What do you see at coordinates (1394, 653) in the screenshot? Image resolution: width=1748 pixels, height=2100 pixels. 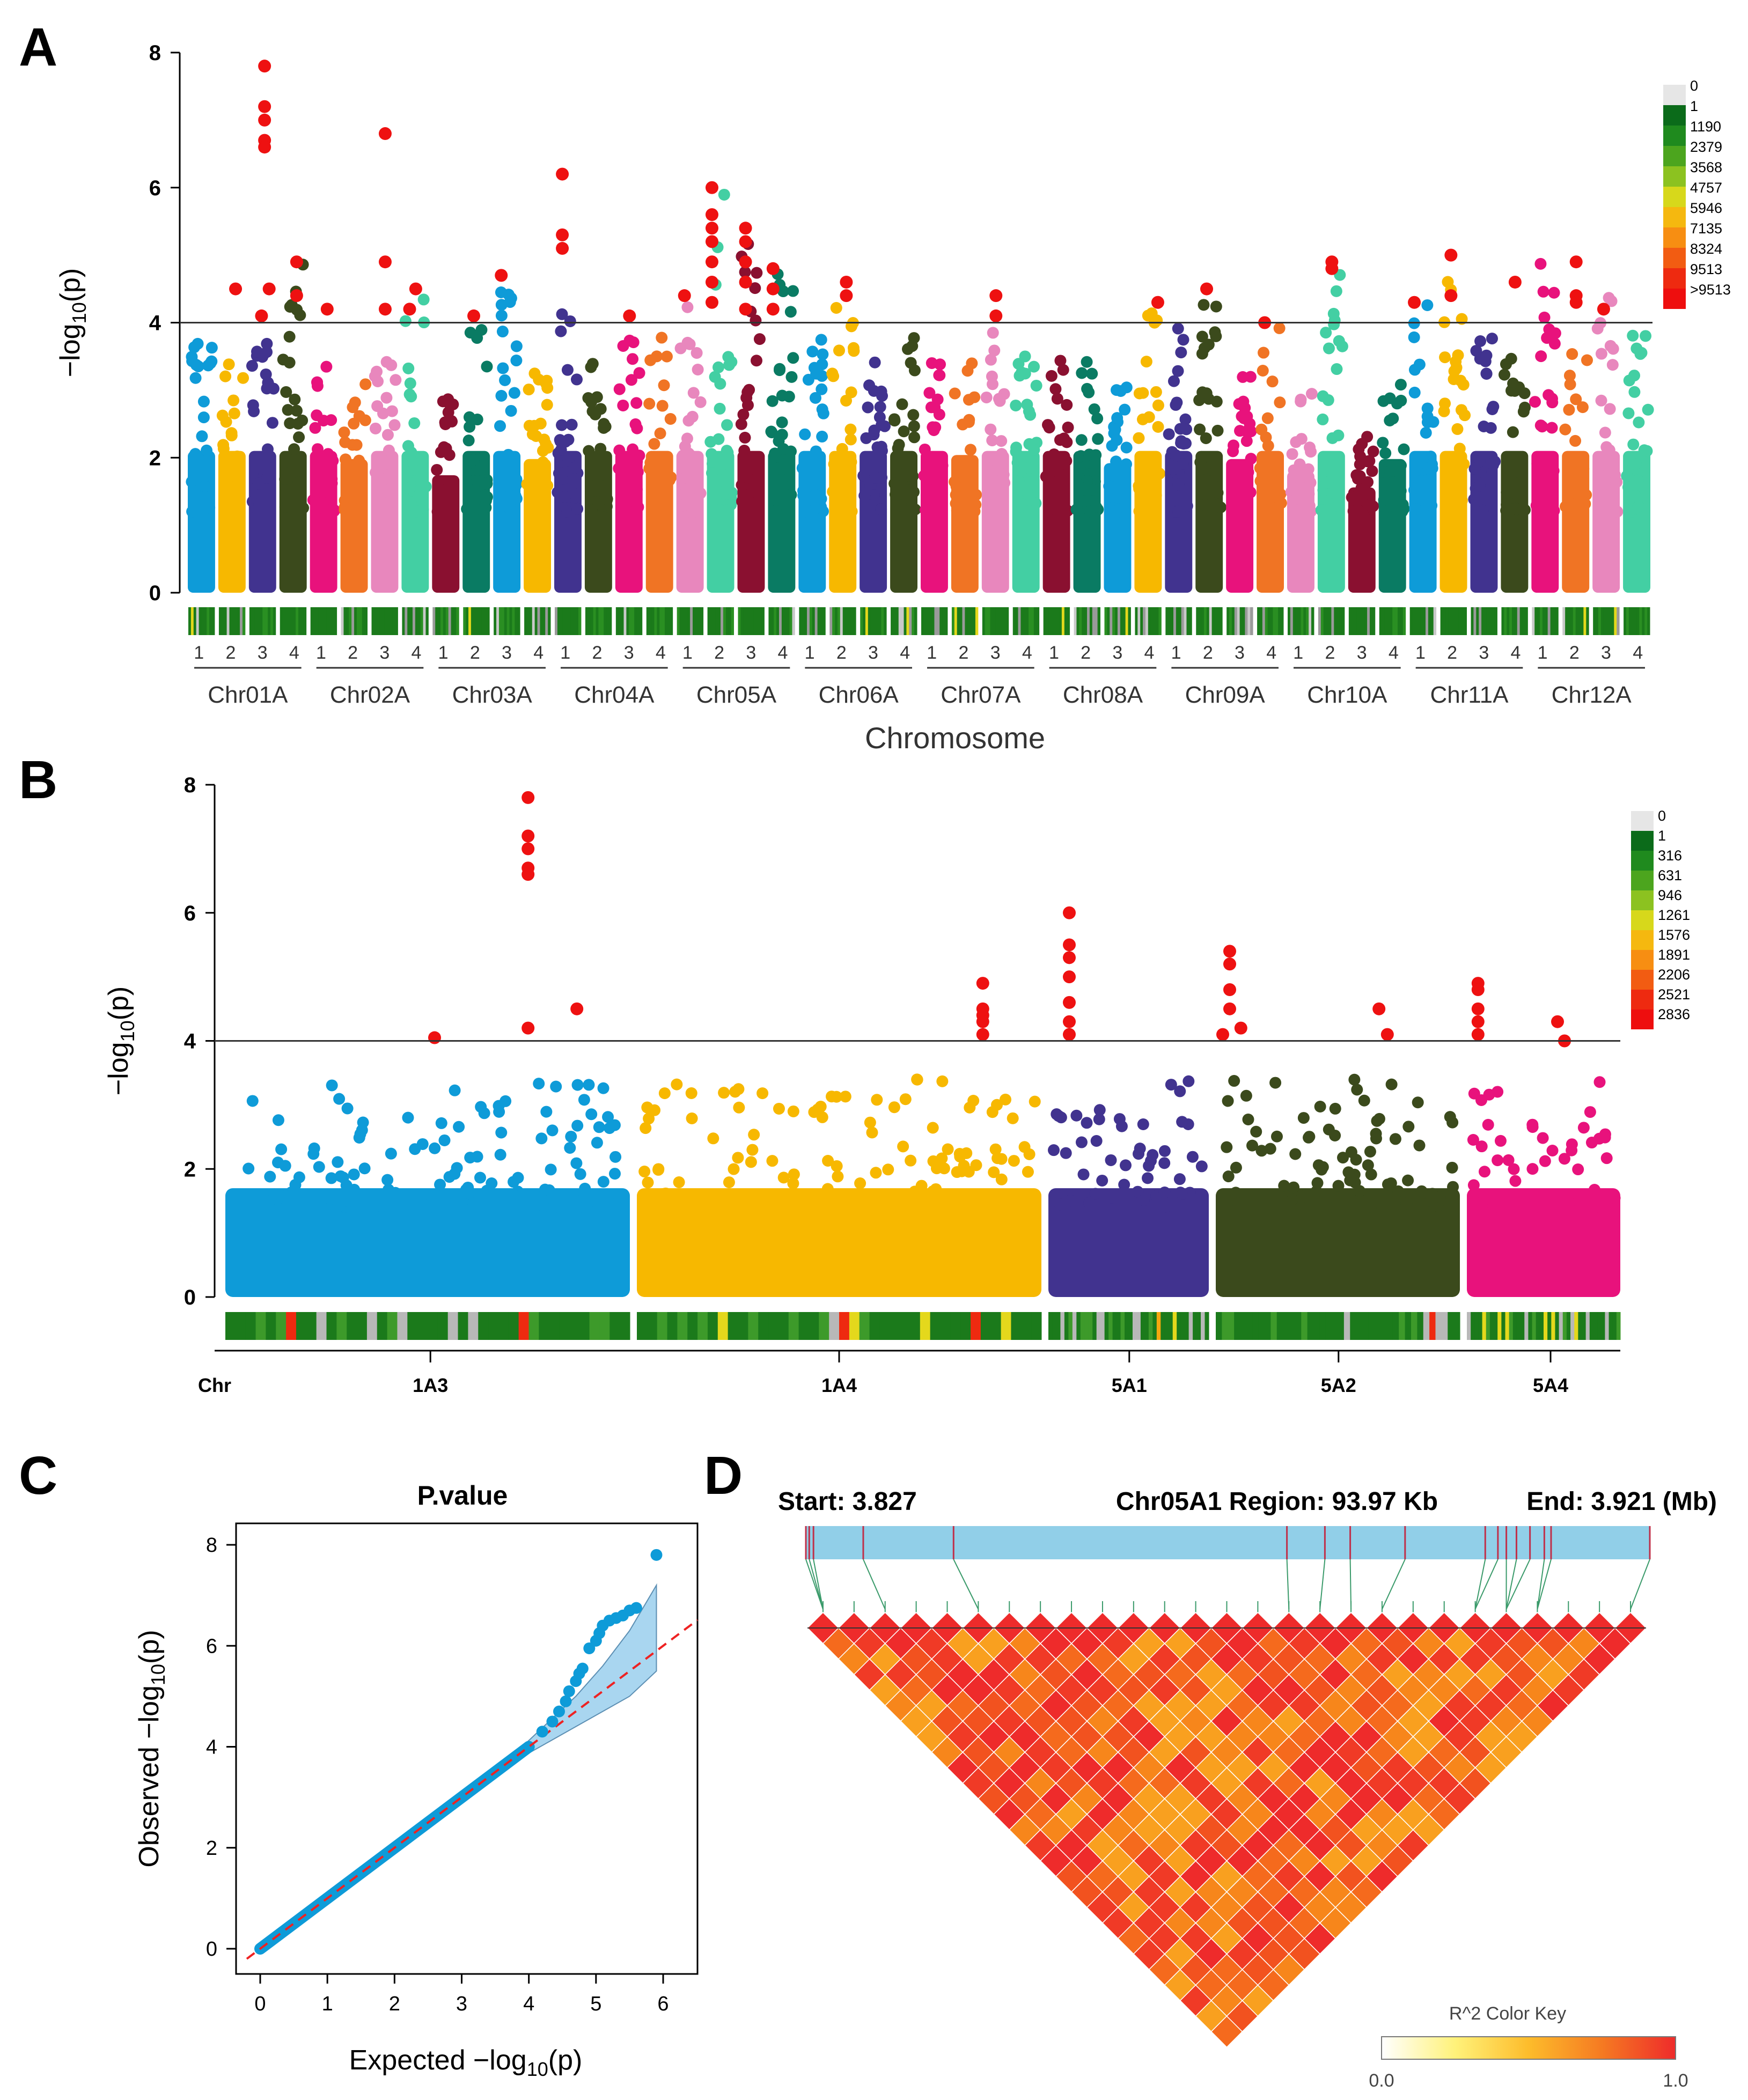 I see `panel-a-subgenome-label: 4` at bounding box center [1394, 653].